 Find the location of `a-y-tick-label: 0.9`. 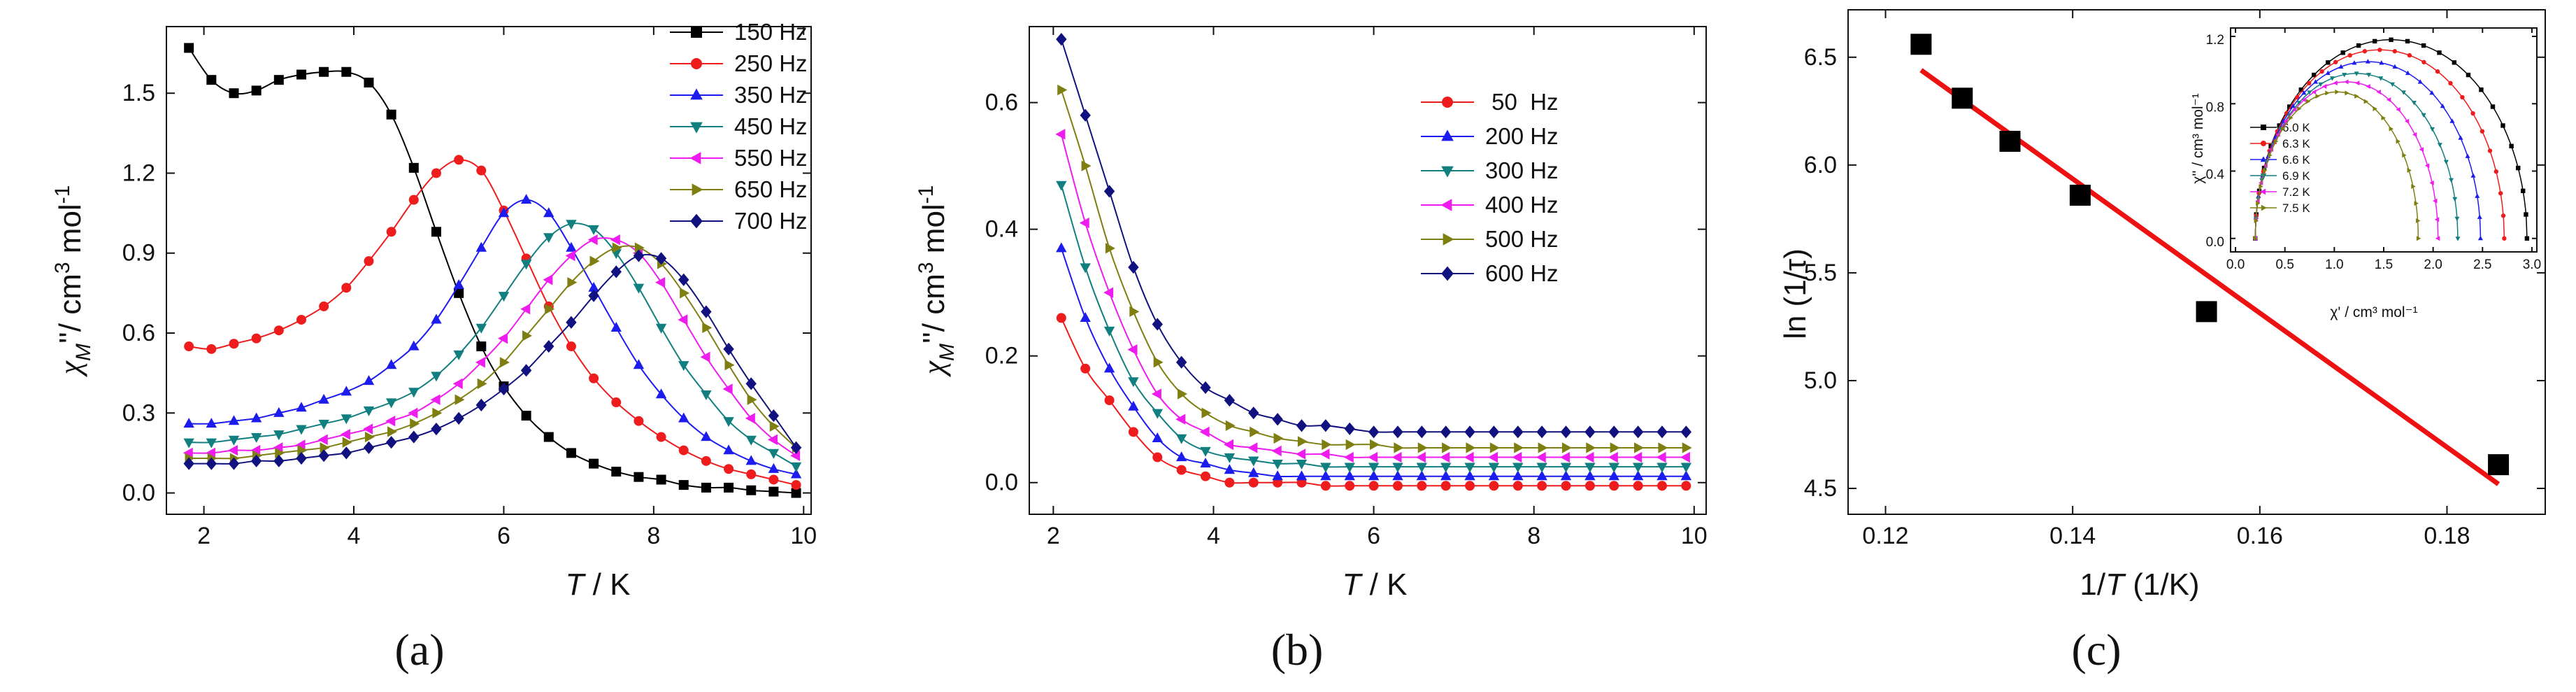

a-y-tick-label: 0.9 is located at coordinates (138, 254).